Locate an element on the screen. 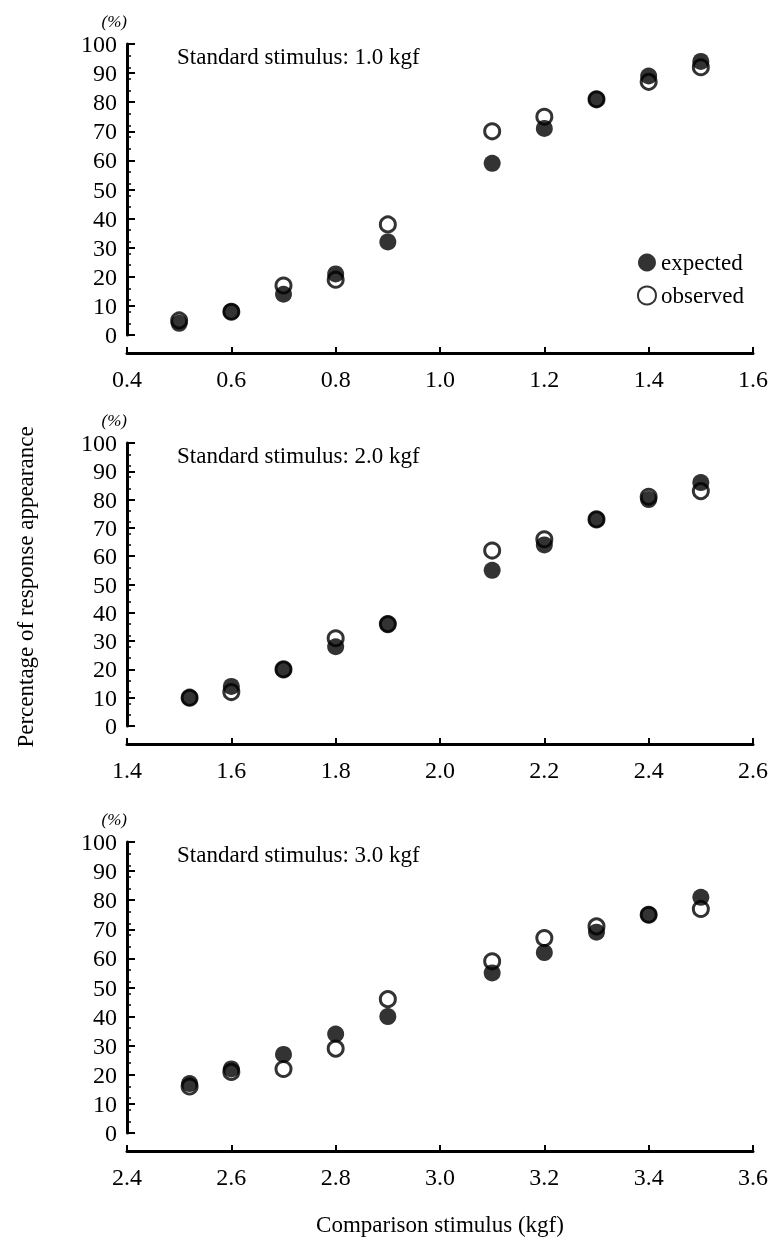 This screenshot has width=771, height=1242. x-tick-label: 1.8 is located at coordinates (335, 770).